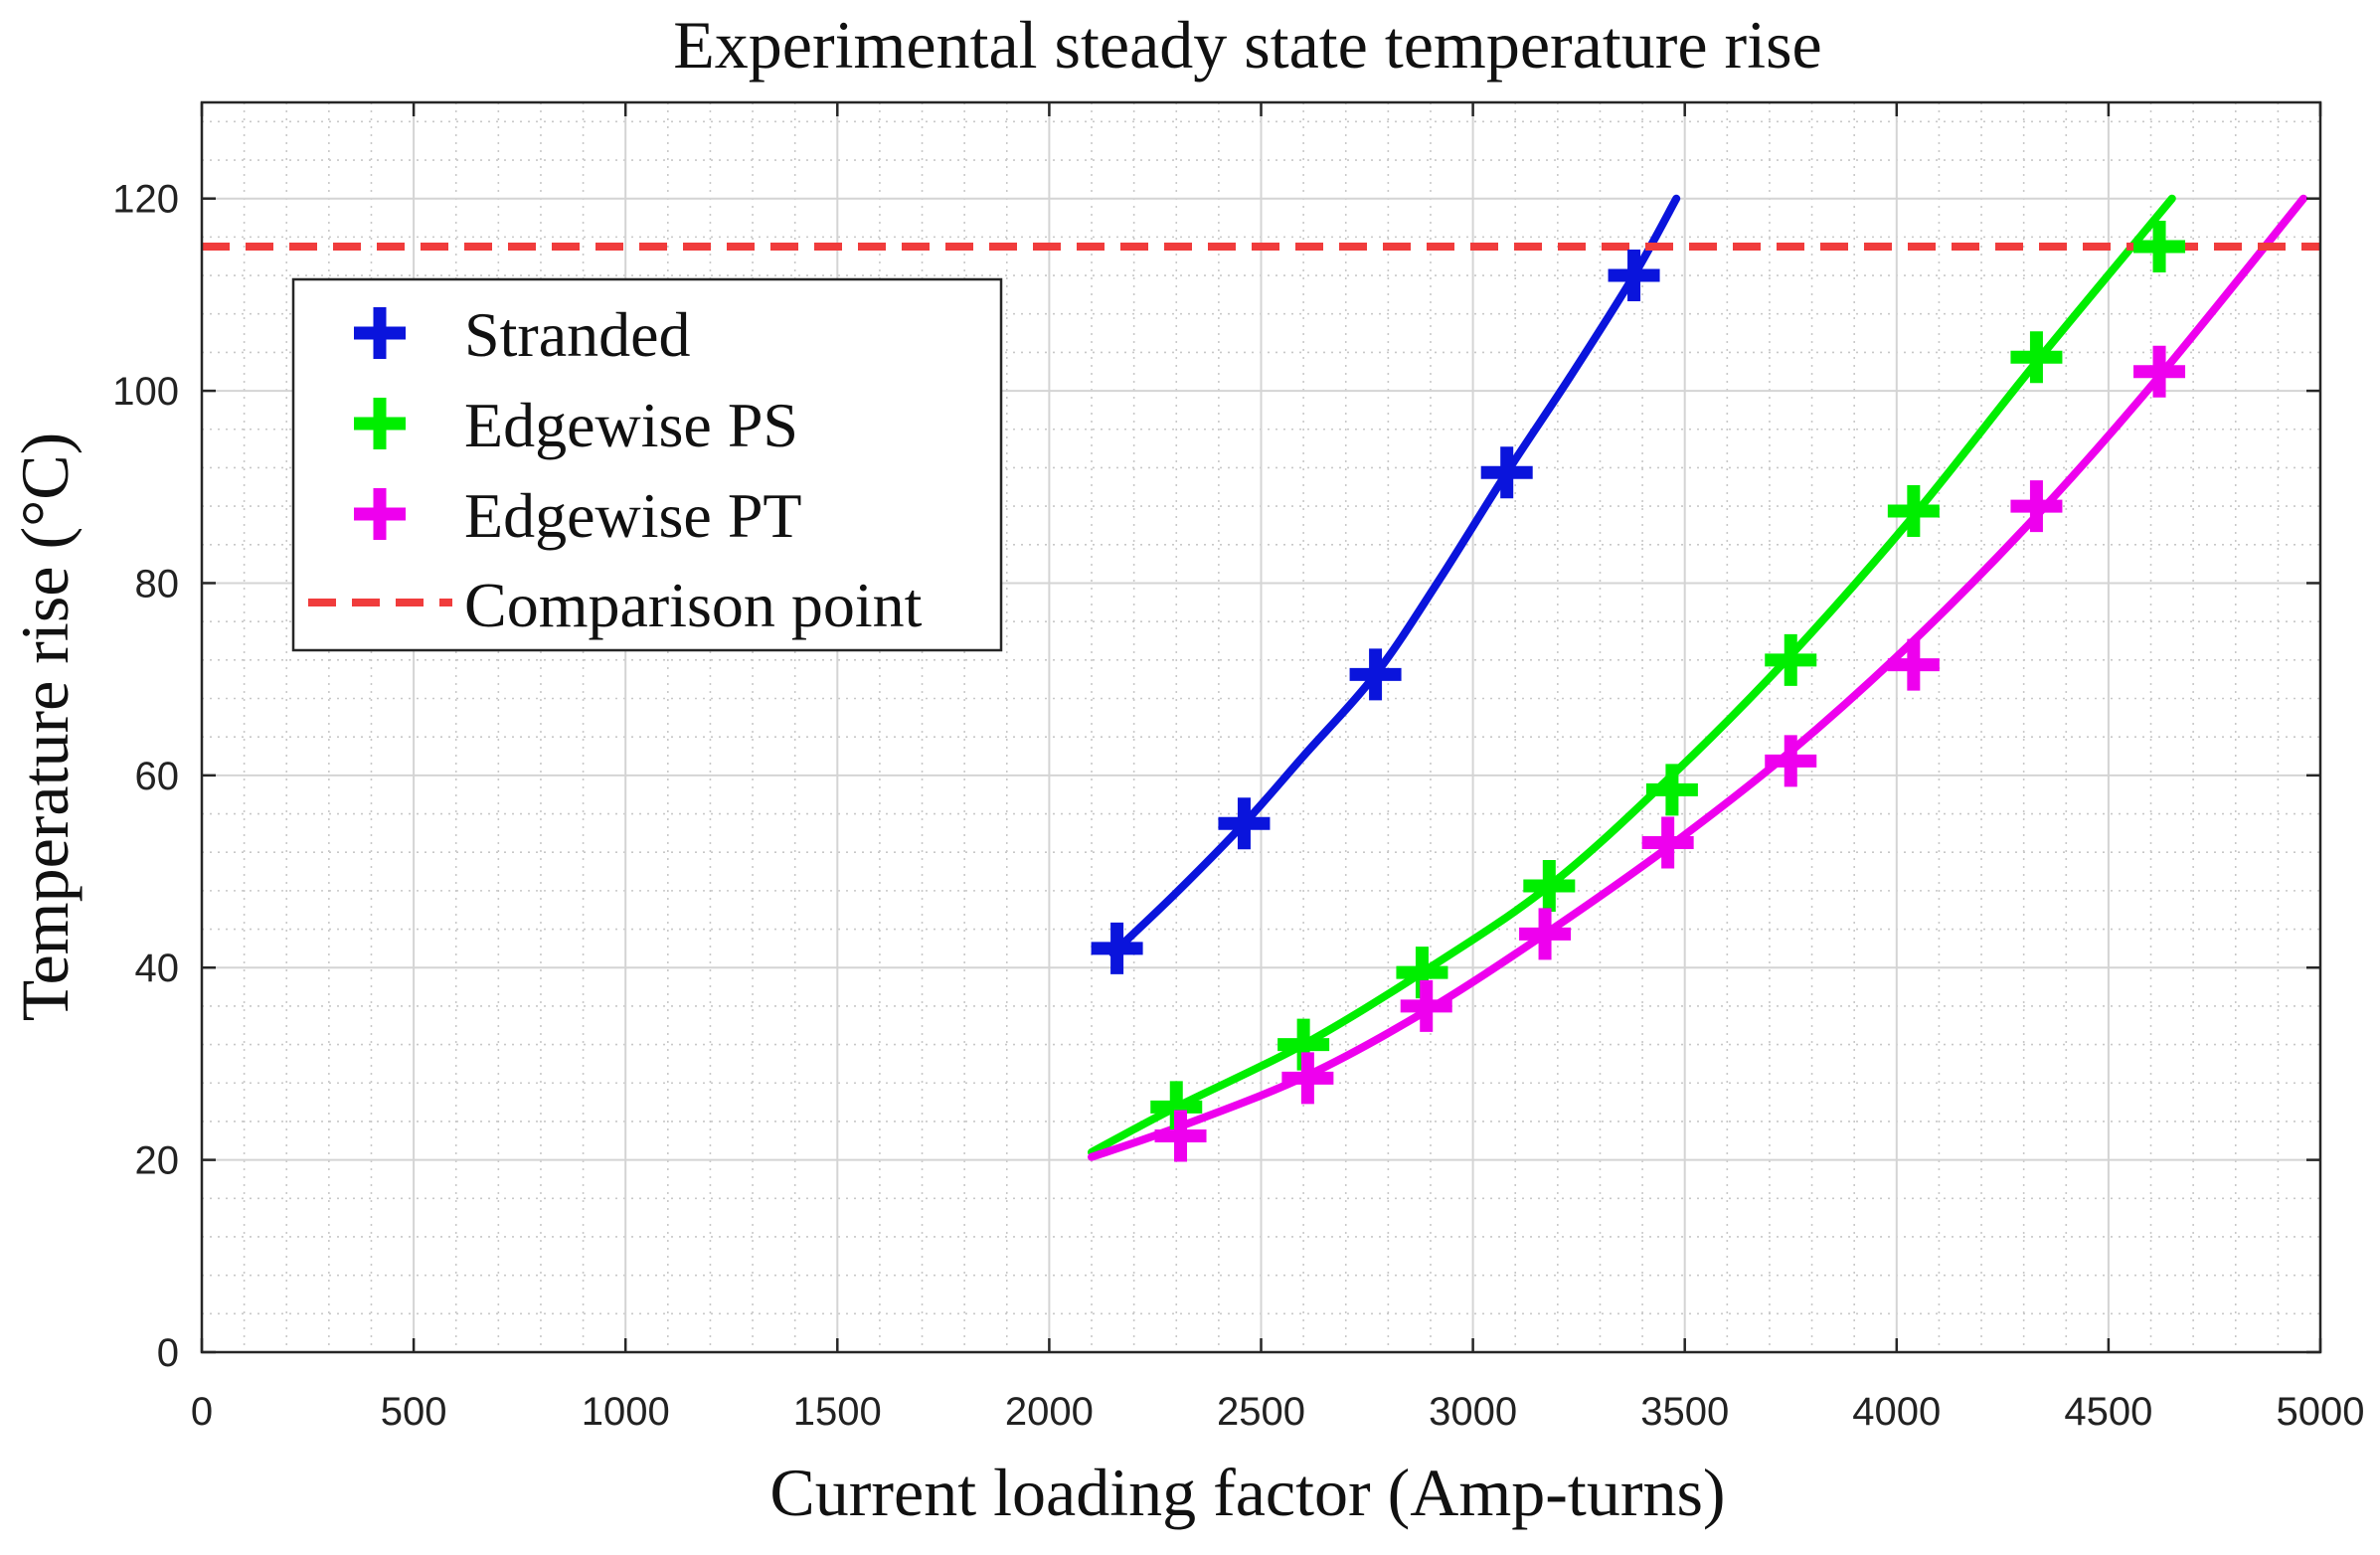  Describe the element at coordinates (1896, 1412) in the screenshot. I see `x-tick-label: 4000` at that location.